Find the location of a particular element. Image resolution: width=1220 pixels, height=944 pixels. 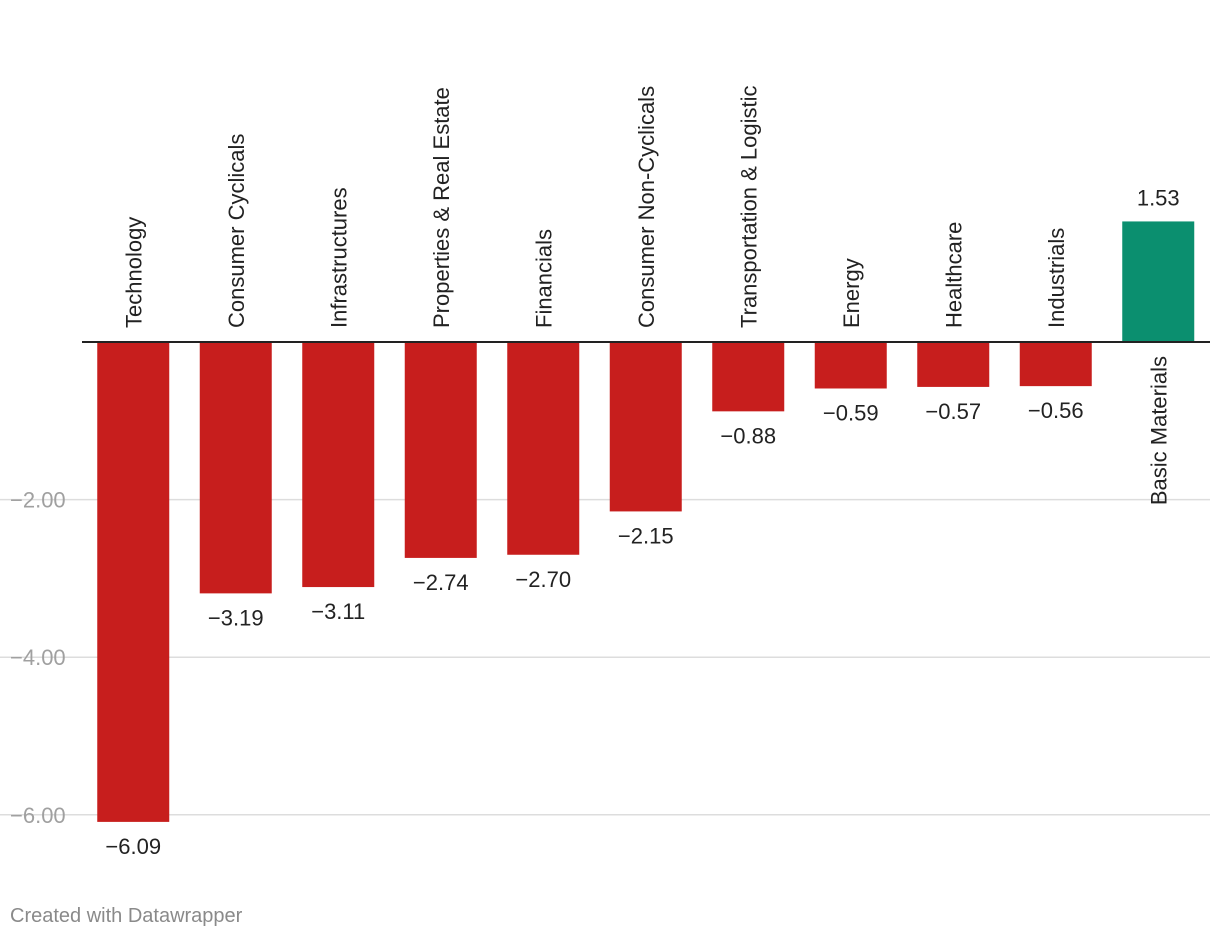

category-label: Infrastructures is located at coordinates (338, 257).